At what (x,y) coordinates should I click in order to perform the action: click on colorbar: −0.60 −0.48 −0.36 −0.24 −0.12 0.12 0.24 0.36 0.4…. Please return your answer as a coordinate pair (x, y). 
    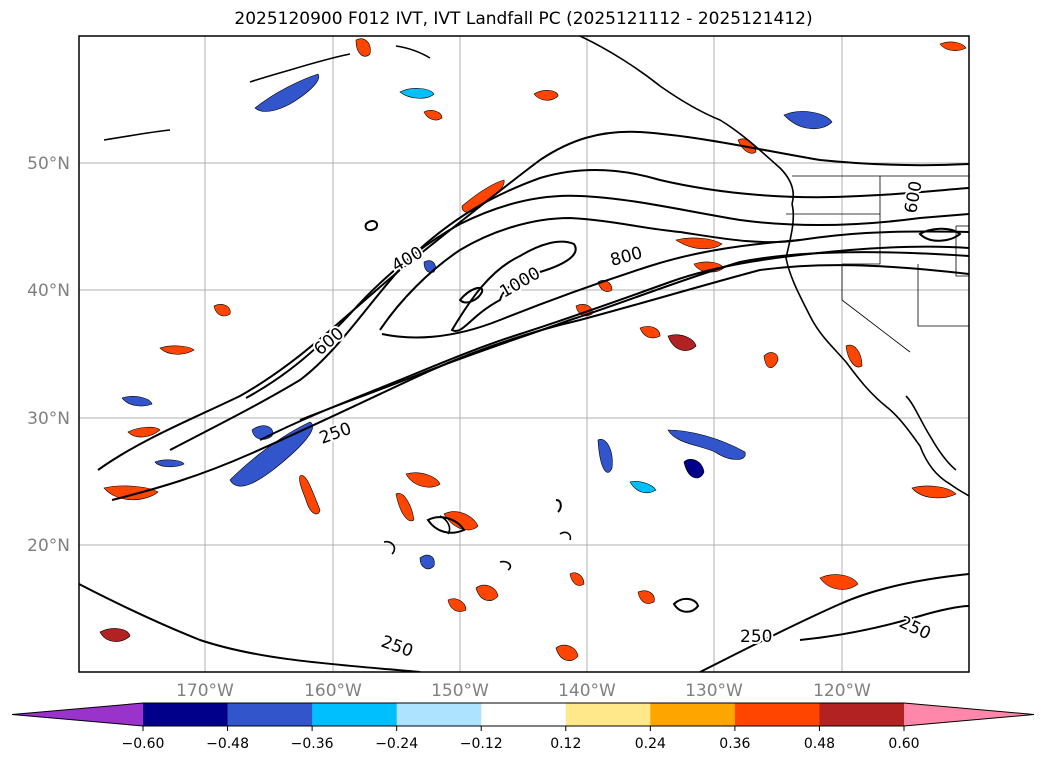
    Looking at the image, I should click on (523, 727).